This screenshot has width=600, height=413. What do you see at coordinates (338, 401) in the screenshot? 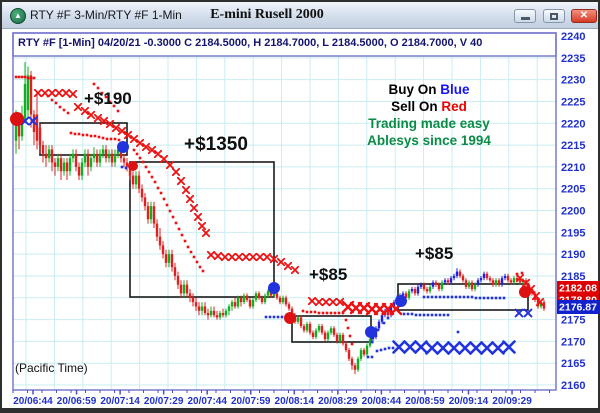
I see `x-axis-label: 20/08:29` at bounding box center [338, 401].